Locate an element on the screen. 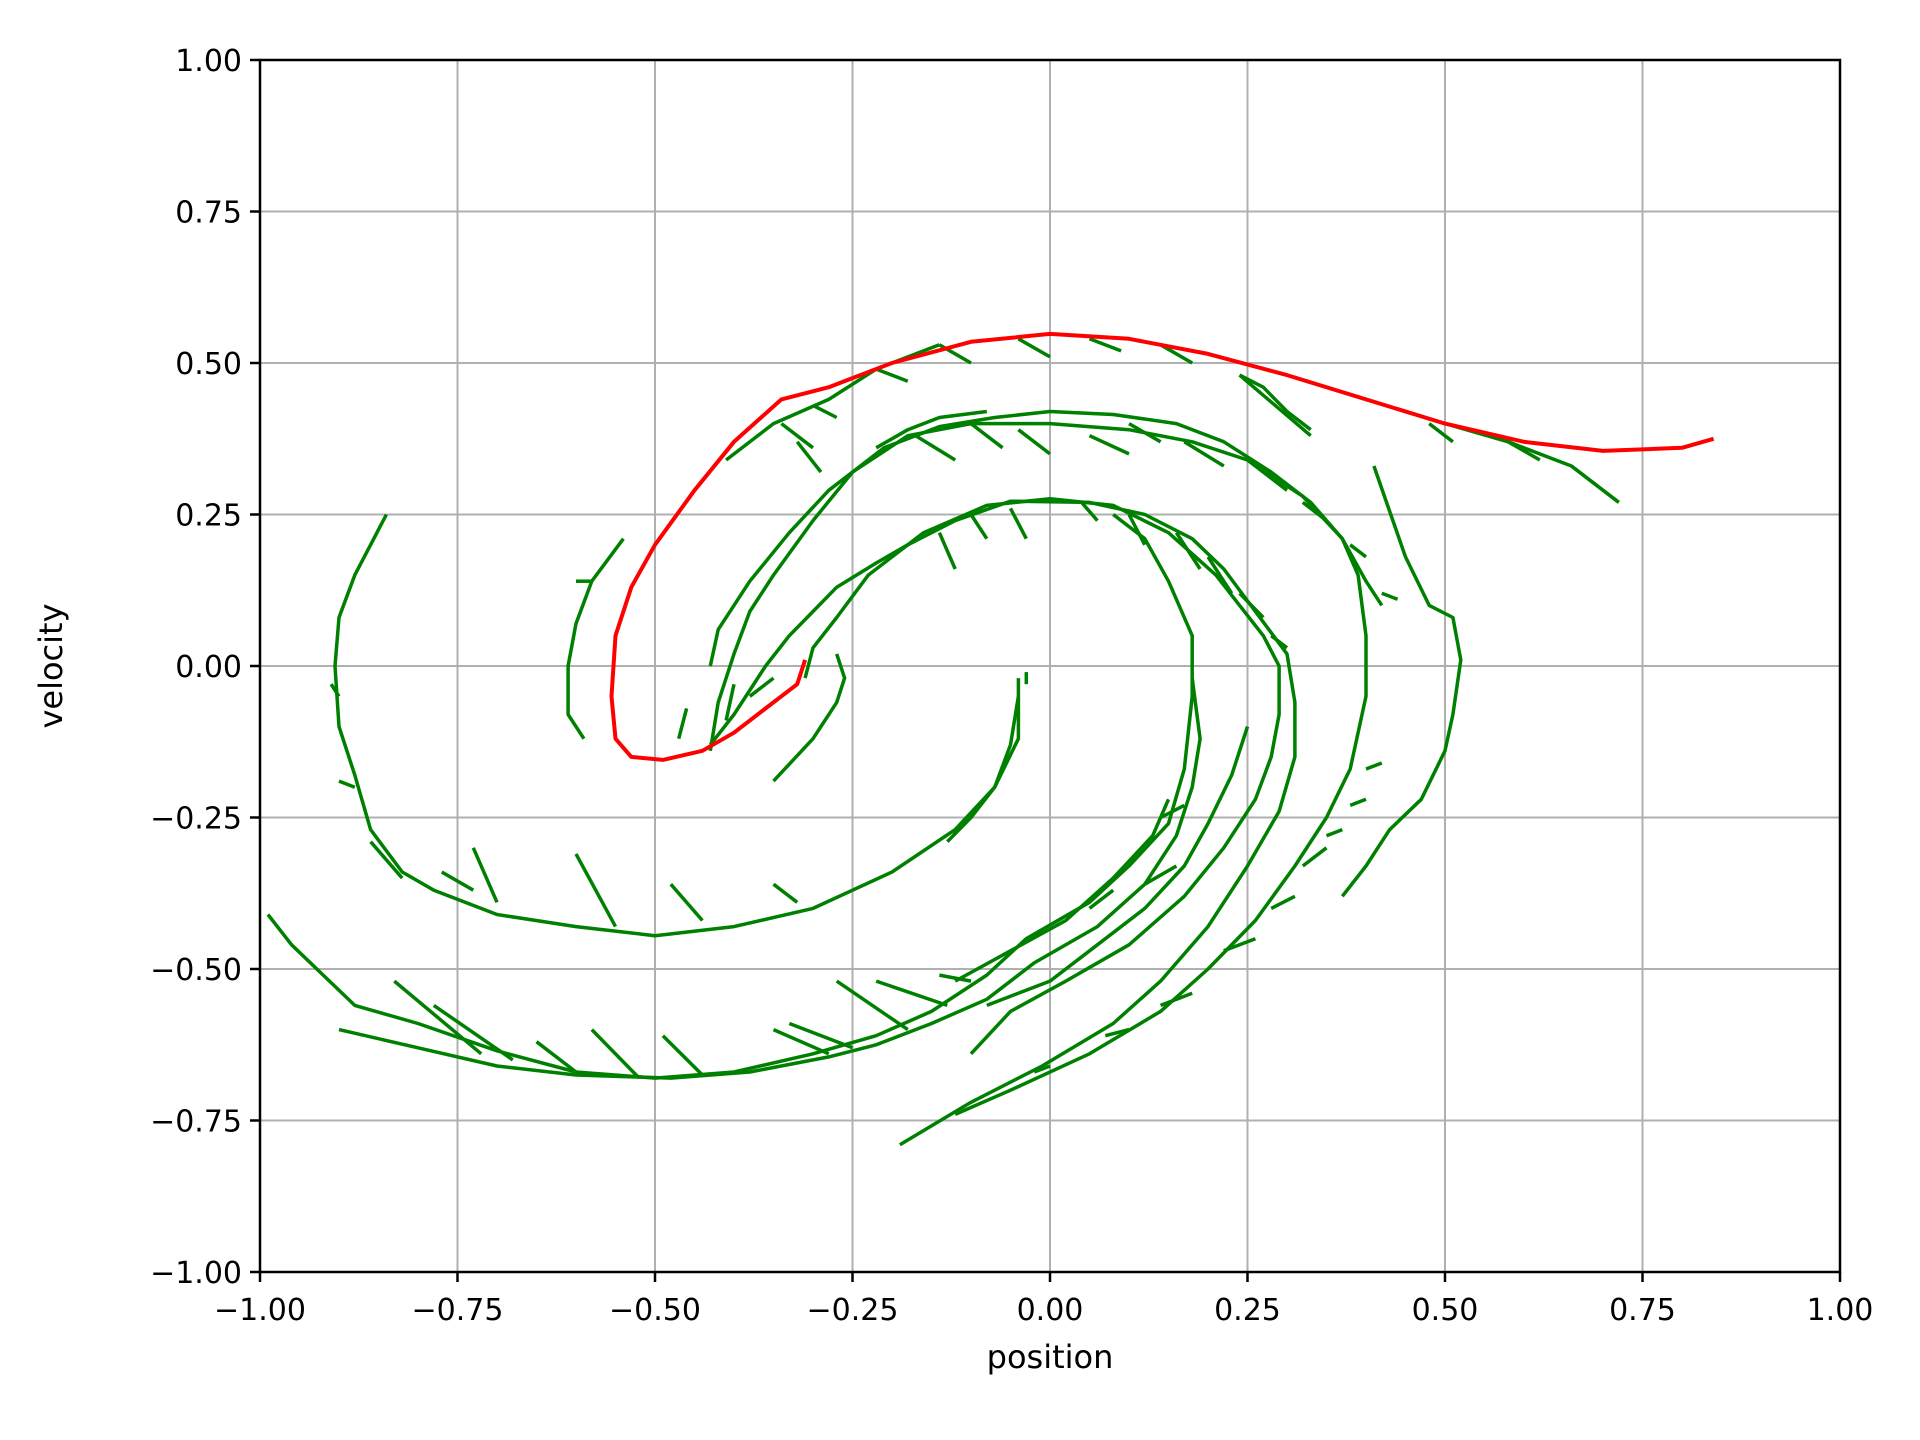 Image resolution: width=1920 pixels, height=1440 pixels. y-tick-label: 0.50 is located at coordinates (208, 364).